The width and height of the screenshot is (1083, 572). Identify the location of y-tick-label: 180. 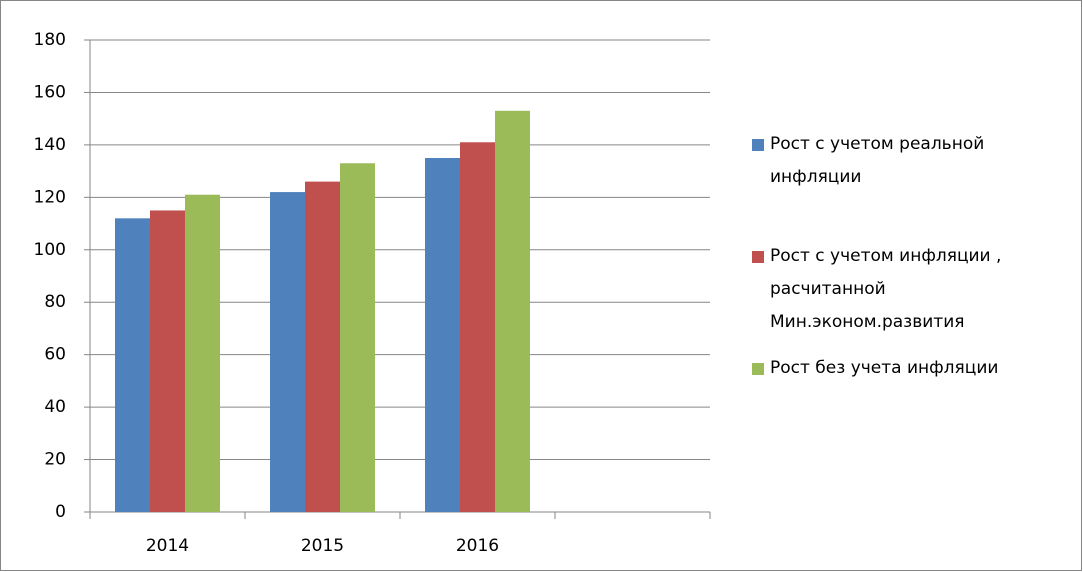
(50, 40).